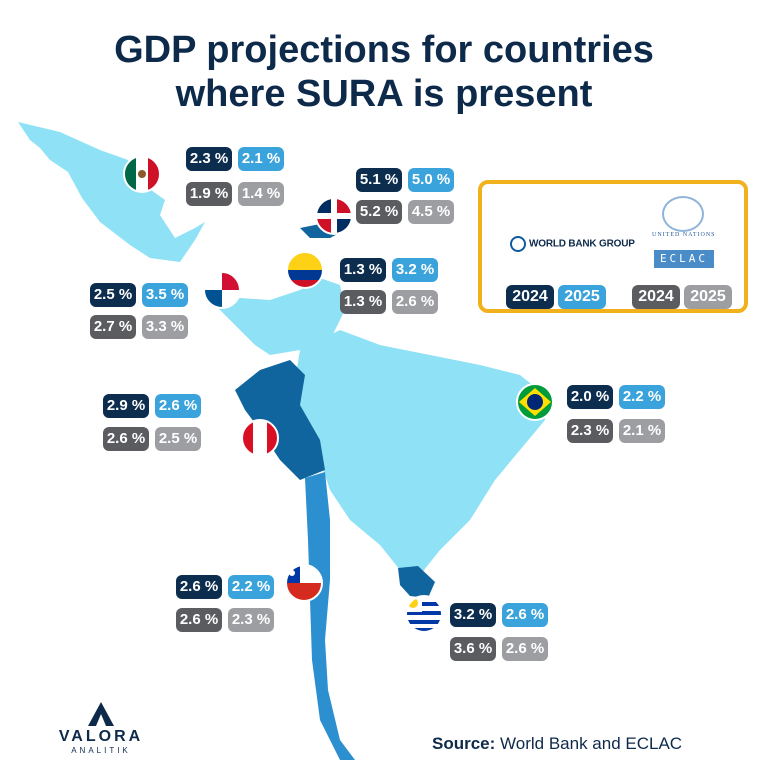 The width and height of the screenshot is (768, 773). What do you see at coordinates (363, 270) in the screenshot?
I see `colombia-wb-2024: 1.3 %` at bounding box center [363, 270].